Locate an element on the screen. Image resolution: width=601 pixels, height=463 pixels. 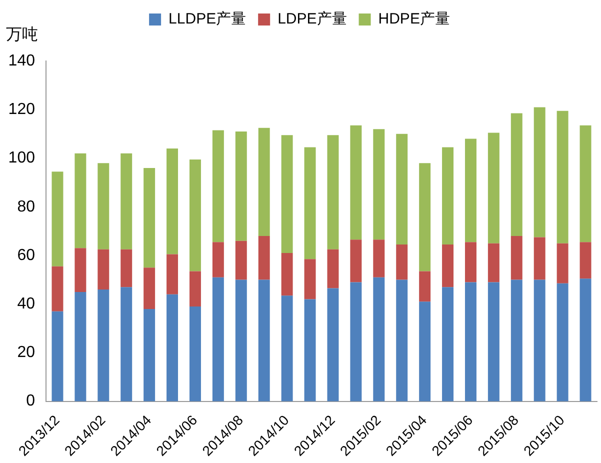
y-axis-title: 万吨 is located at coordinates (22, 34).